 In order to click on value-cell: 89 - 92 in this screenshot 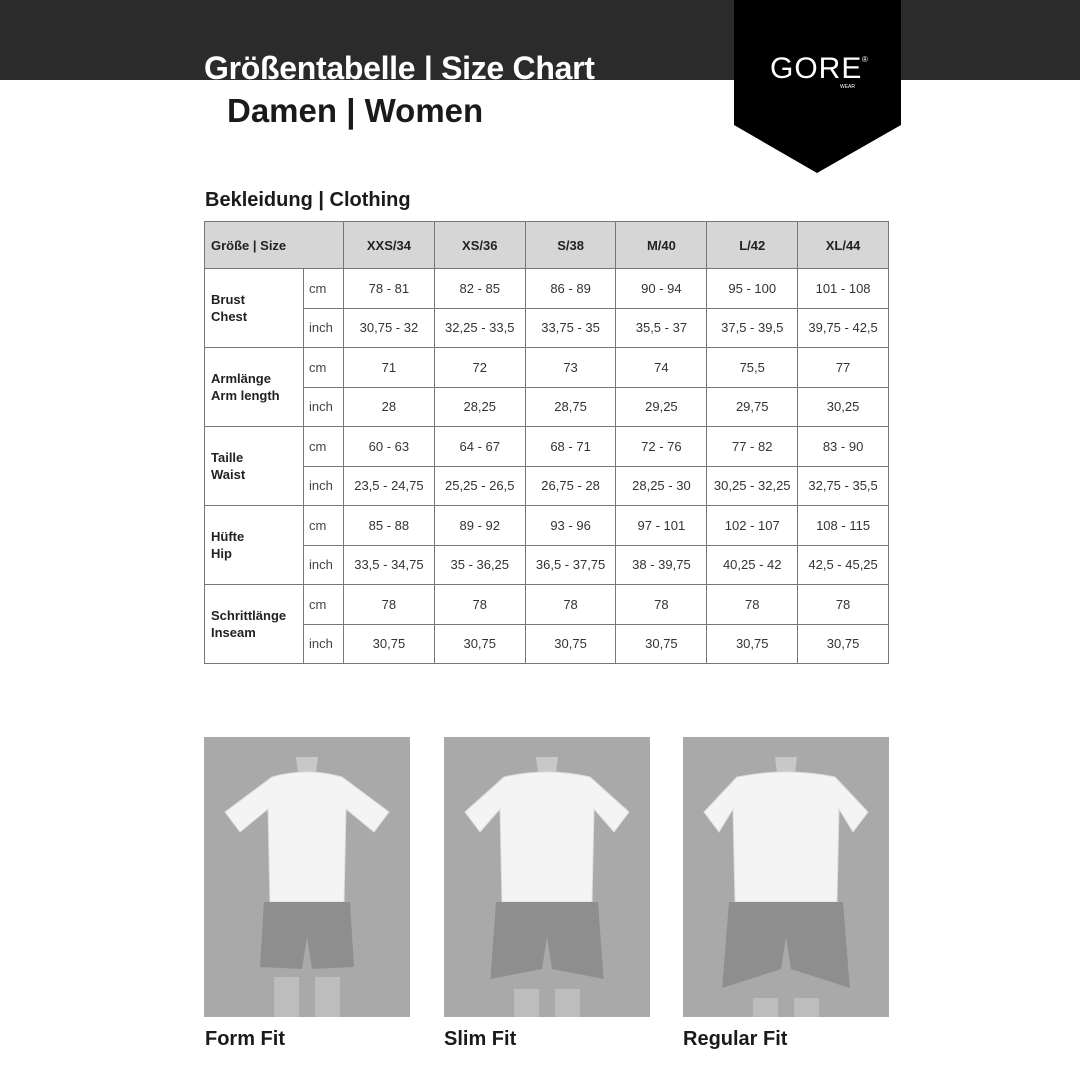, I will do `click(479, 525)`.